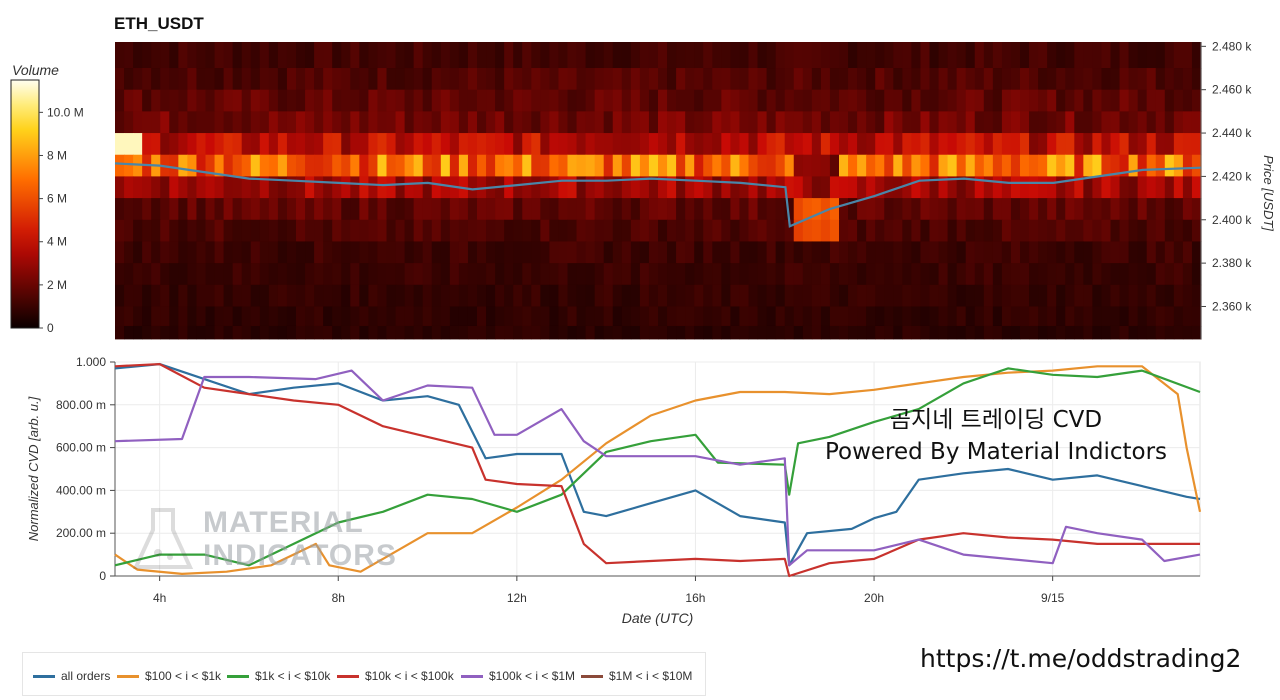  Describe the element at coordinates (169, 676) in the screenshot. I see `legend-item-100-1k: $100 < i < $1k` at that location.